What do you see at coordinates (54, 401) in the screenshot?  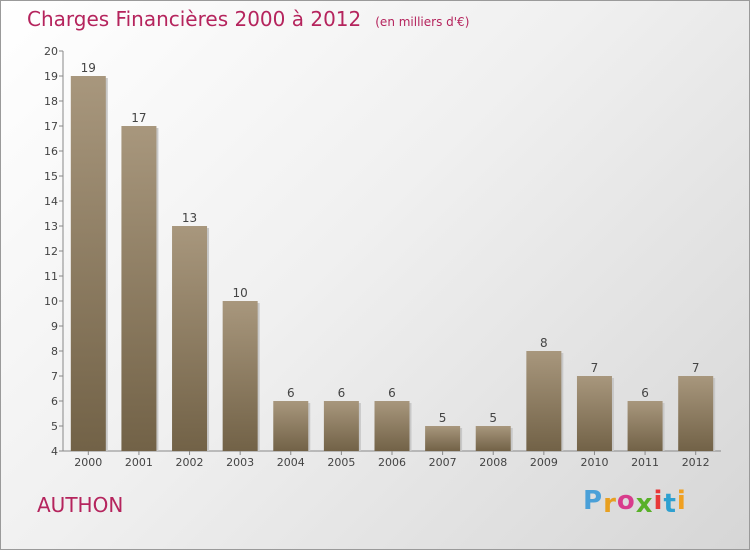 I see `y-tick-label: 6` at bounding box center [54, 401].